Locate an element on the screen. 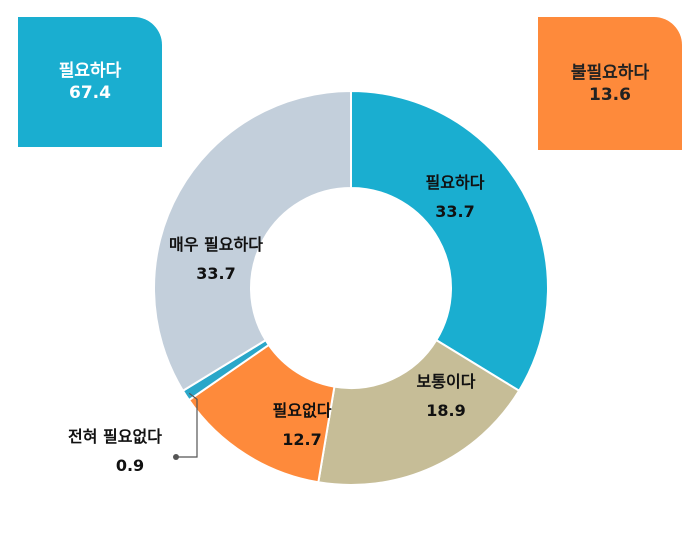  slice-label-very-needed: 매우 필요하다 is located at coordinates (216, 244).